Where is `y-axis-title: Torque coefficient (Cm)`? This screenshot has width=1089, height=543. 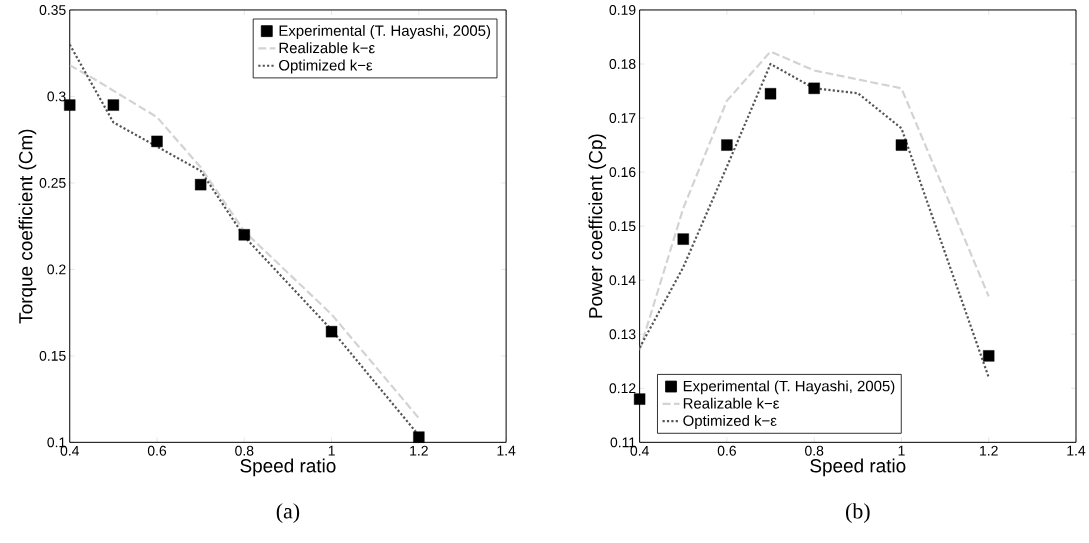
y-axis-title: Torque coefficient (Cm) is located at coordinates (27, 226).